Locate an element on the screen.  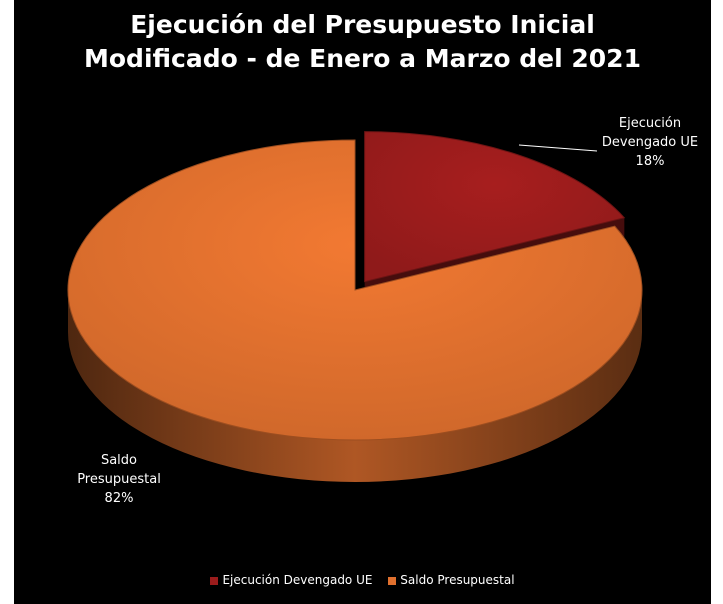
data-label-saldo-line-2: Presupuestal is located at coordinates (119, 479).